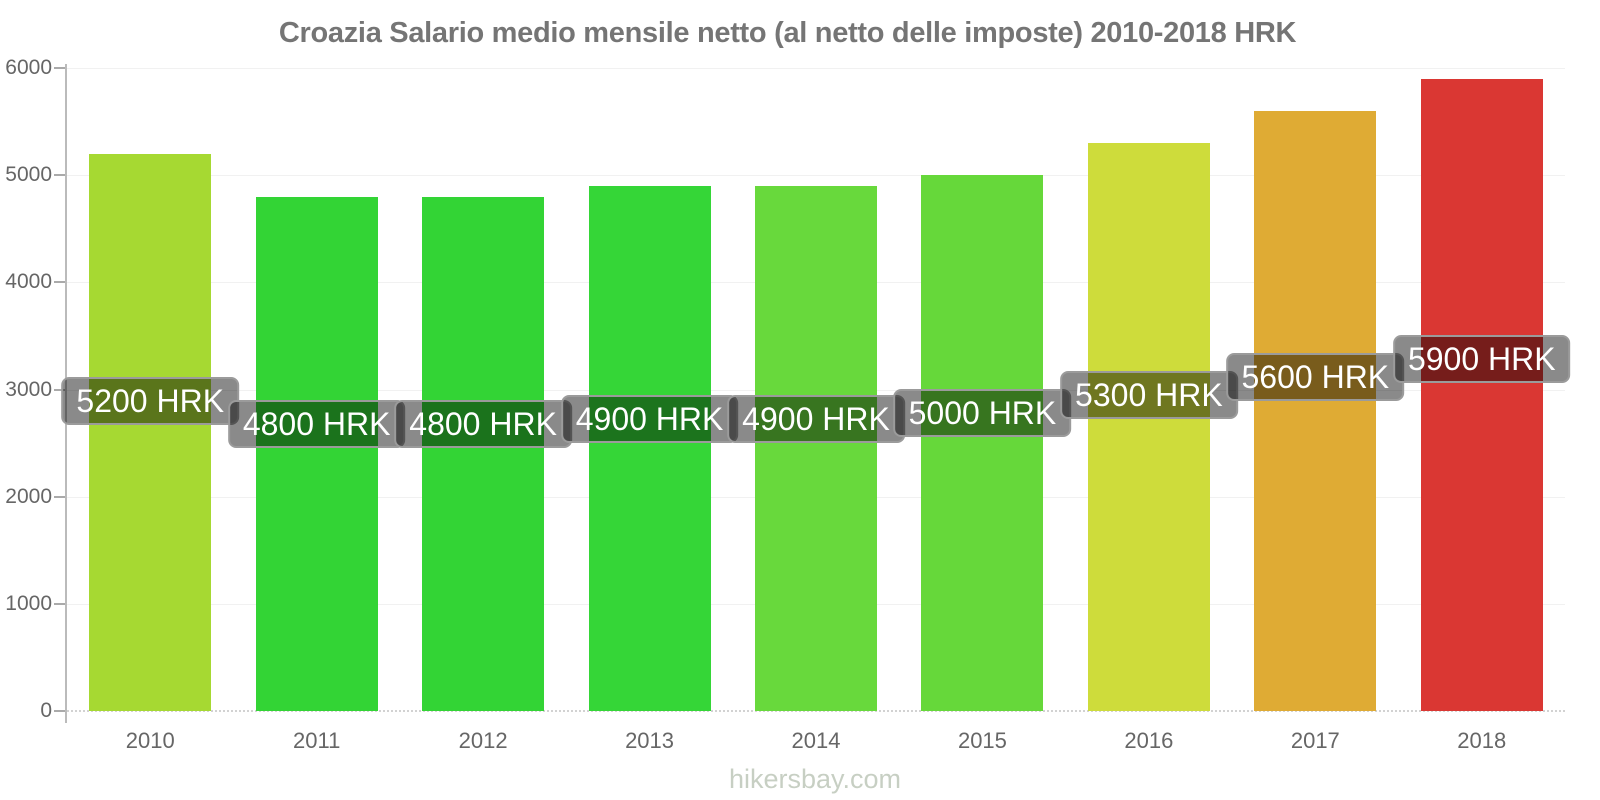 This screenshot has width=1600, height=800. What do you see at coordinates (28, 603) in the screenshot?
I see `y-tick-label-1000: 1000` at bounding box center [28, 603].